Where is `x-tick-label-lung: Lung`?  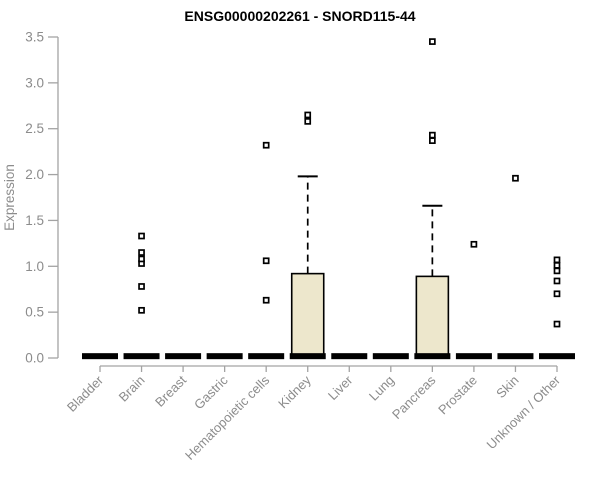 x-tick-label-lung: Lung is located at coordinates (381, 388).